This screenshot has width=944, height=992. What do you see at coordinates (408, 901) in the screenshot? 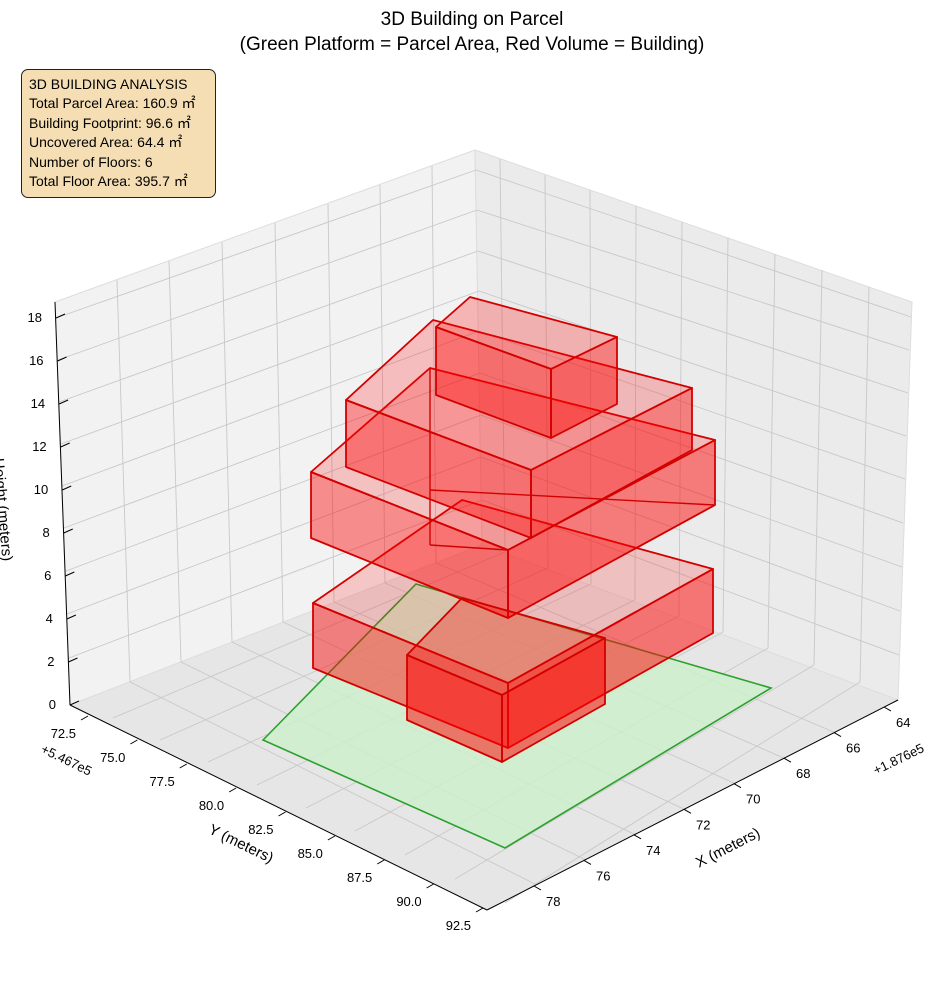
I see `y-tick-label: 90.0` at bounding box center [408, 901].